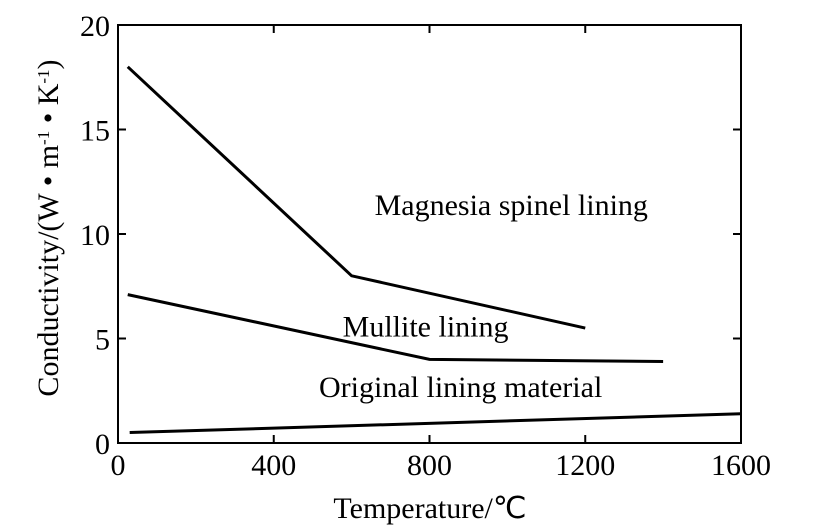 The image size is (835, 529). I want to click on series-label-0: Magnesia spinel lining, so click(511, 205).